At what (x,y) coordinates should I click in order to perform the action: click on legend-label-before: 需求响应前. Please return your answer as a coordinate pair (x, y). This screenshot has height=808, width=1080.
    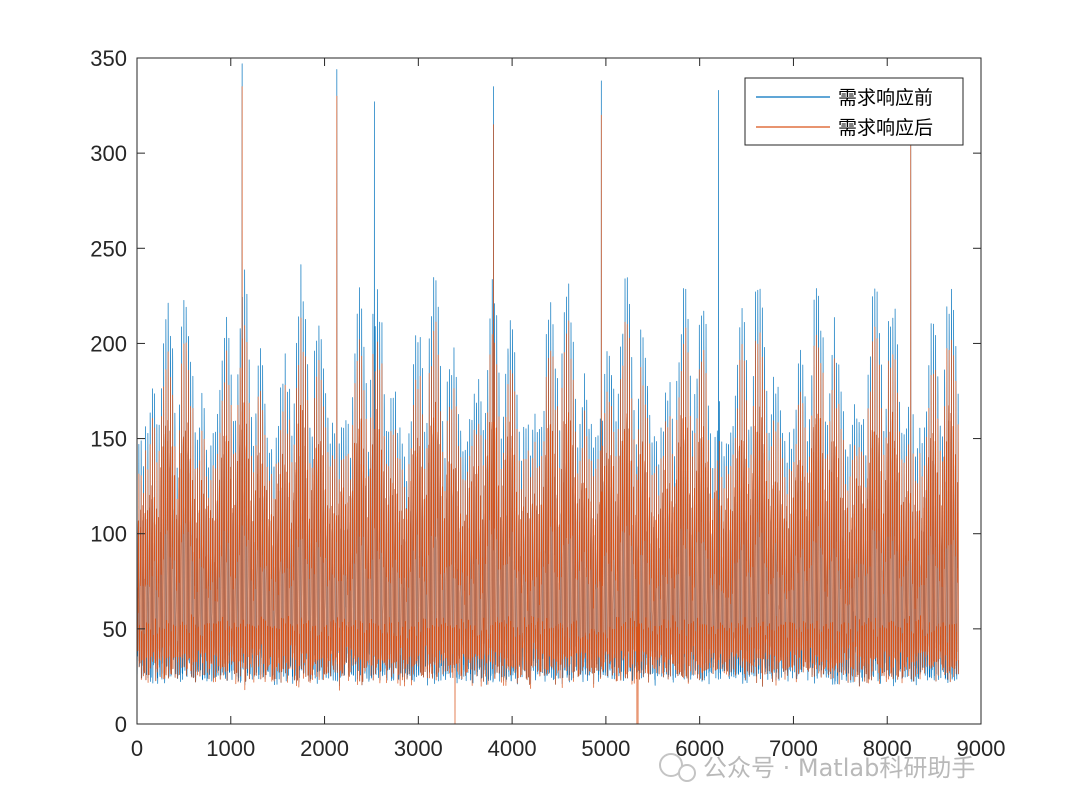
    Looking at the image, I should click on (885, 98).